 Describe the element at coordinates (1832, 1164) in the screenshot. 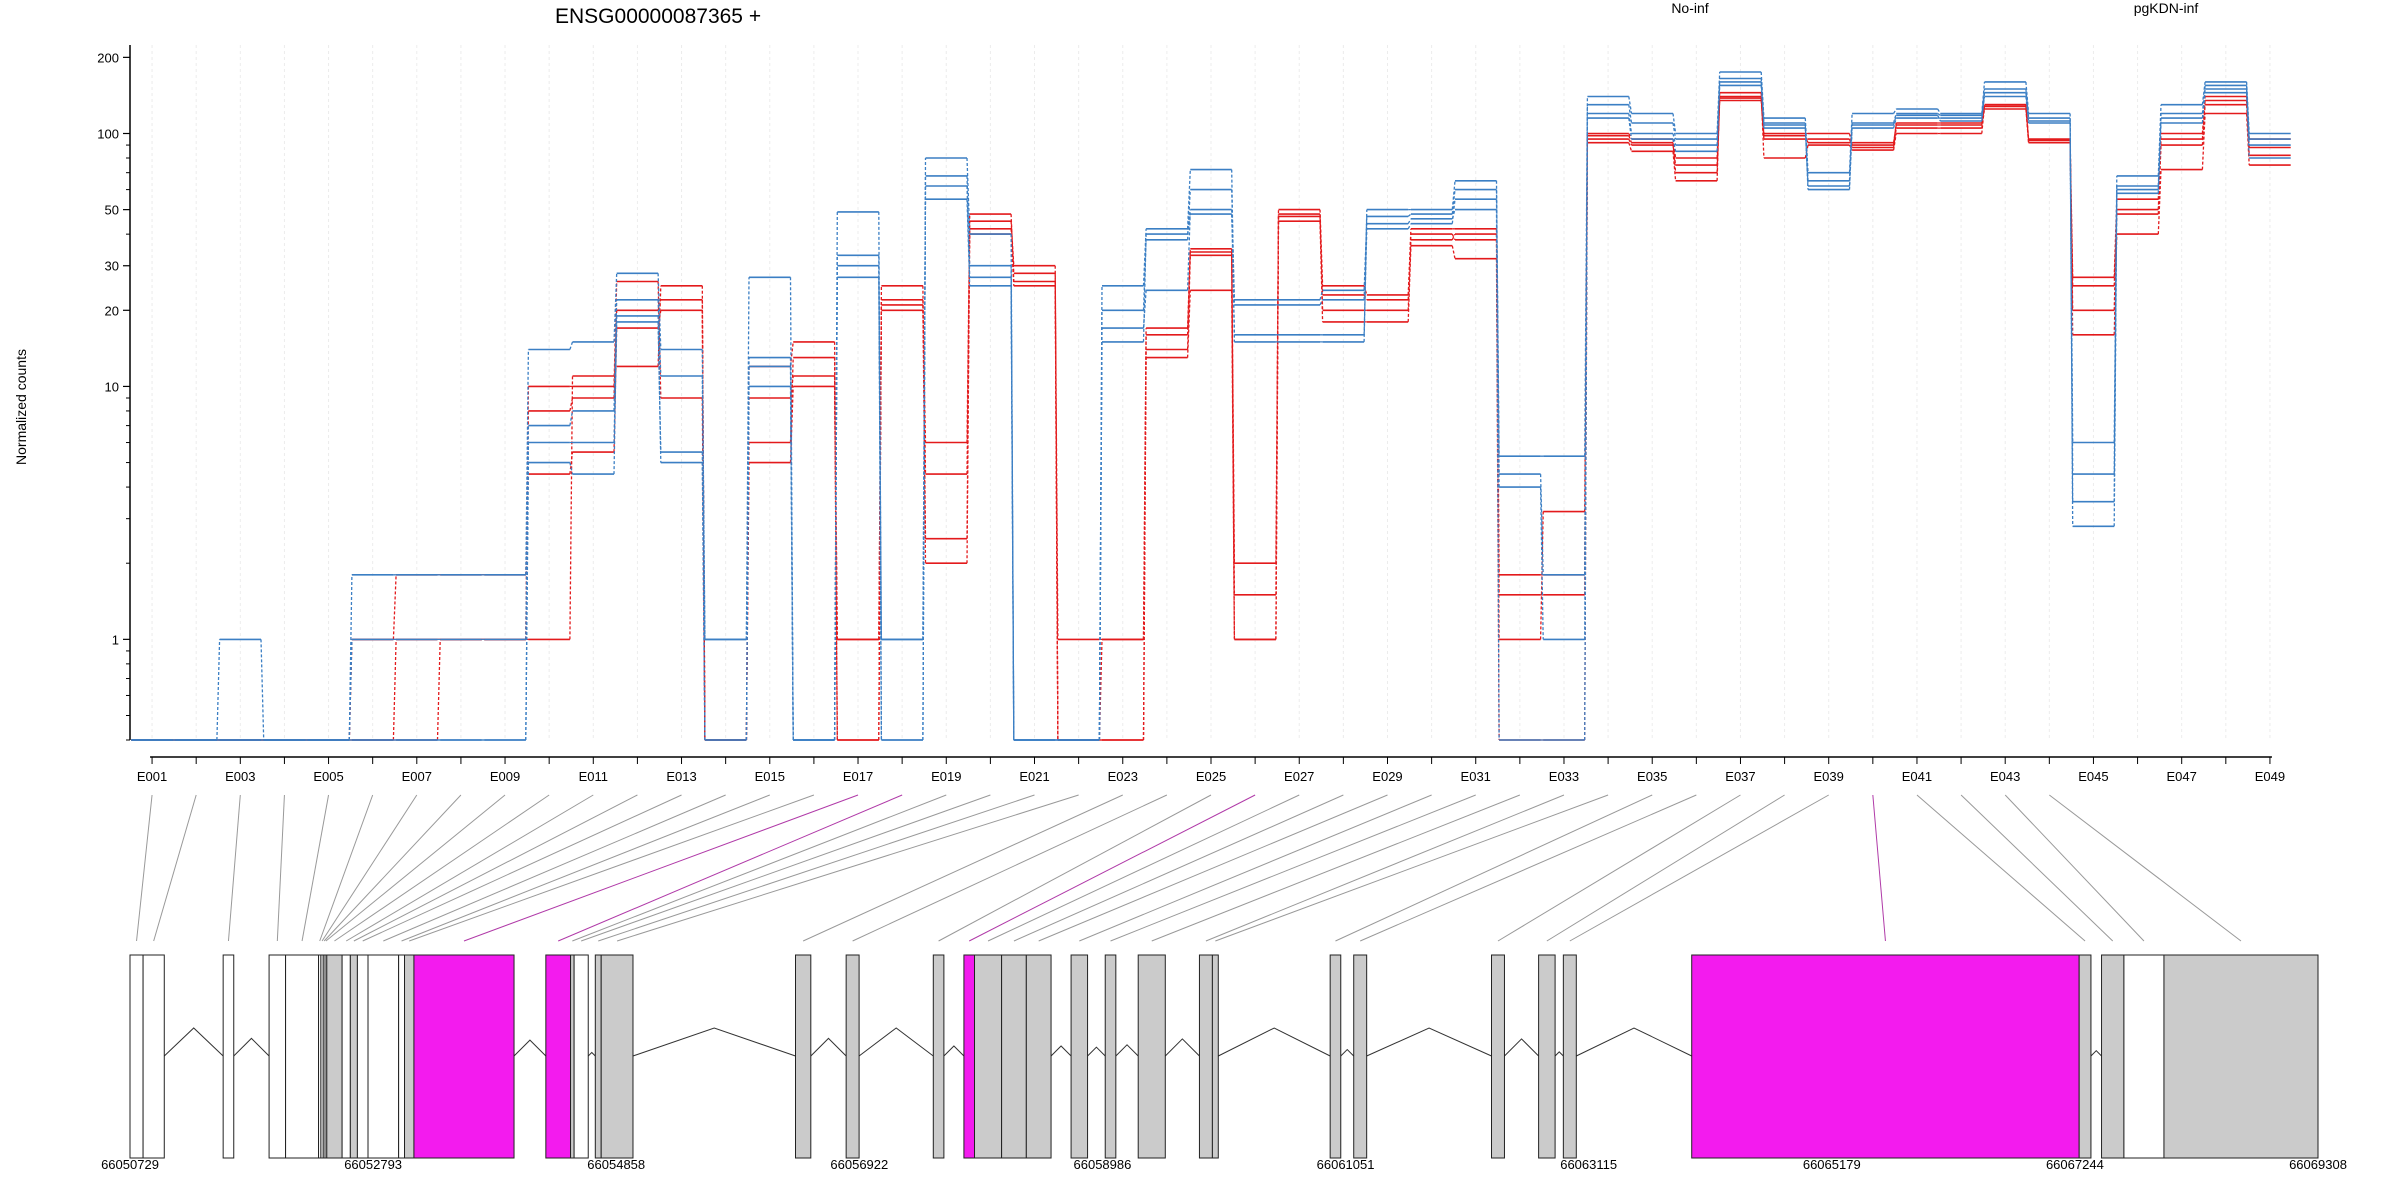

I see `genomic-tick-label: 66065179` at that location.